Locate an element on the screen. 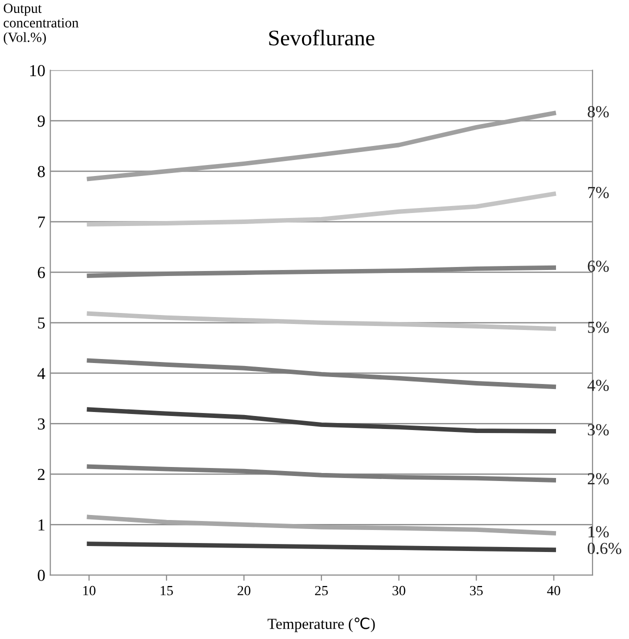 The width and height of the screenshot is (629, 639). y-tick-label: 7 is located at coordinates (41, 222).